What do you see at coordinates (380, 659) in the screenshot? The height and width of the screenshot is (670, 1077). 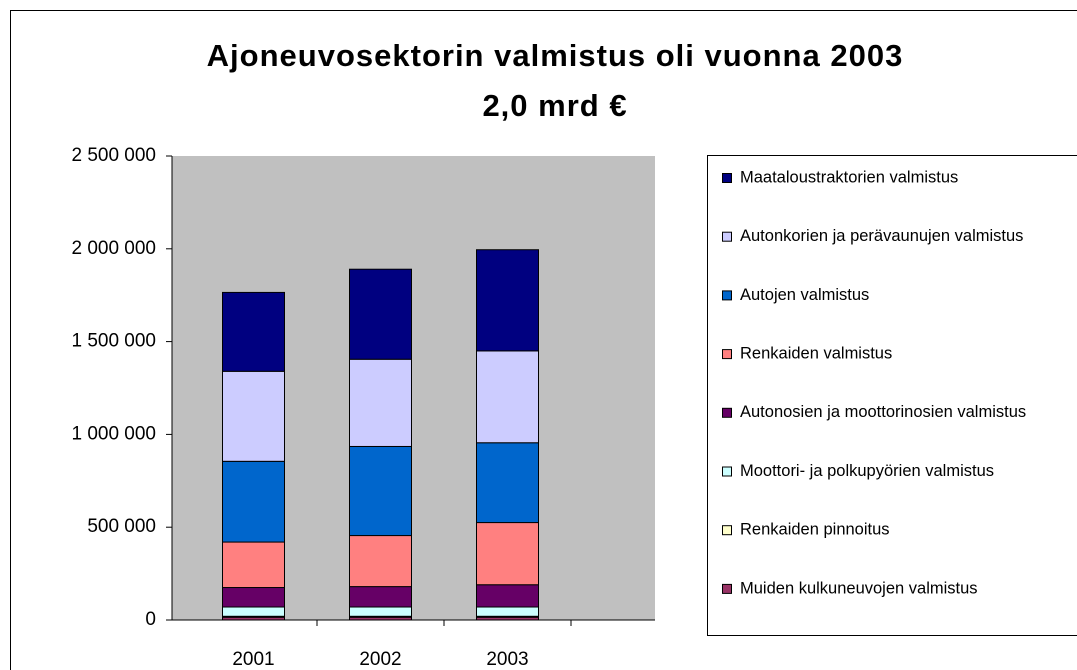 I see `x-tick-label: 2002` at bounding box center [380, 659].